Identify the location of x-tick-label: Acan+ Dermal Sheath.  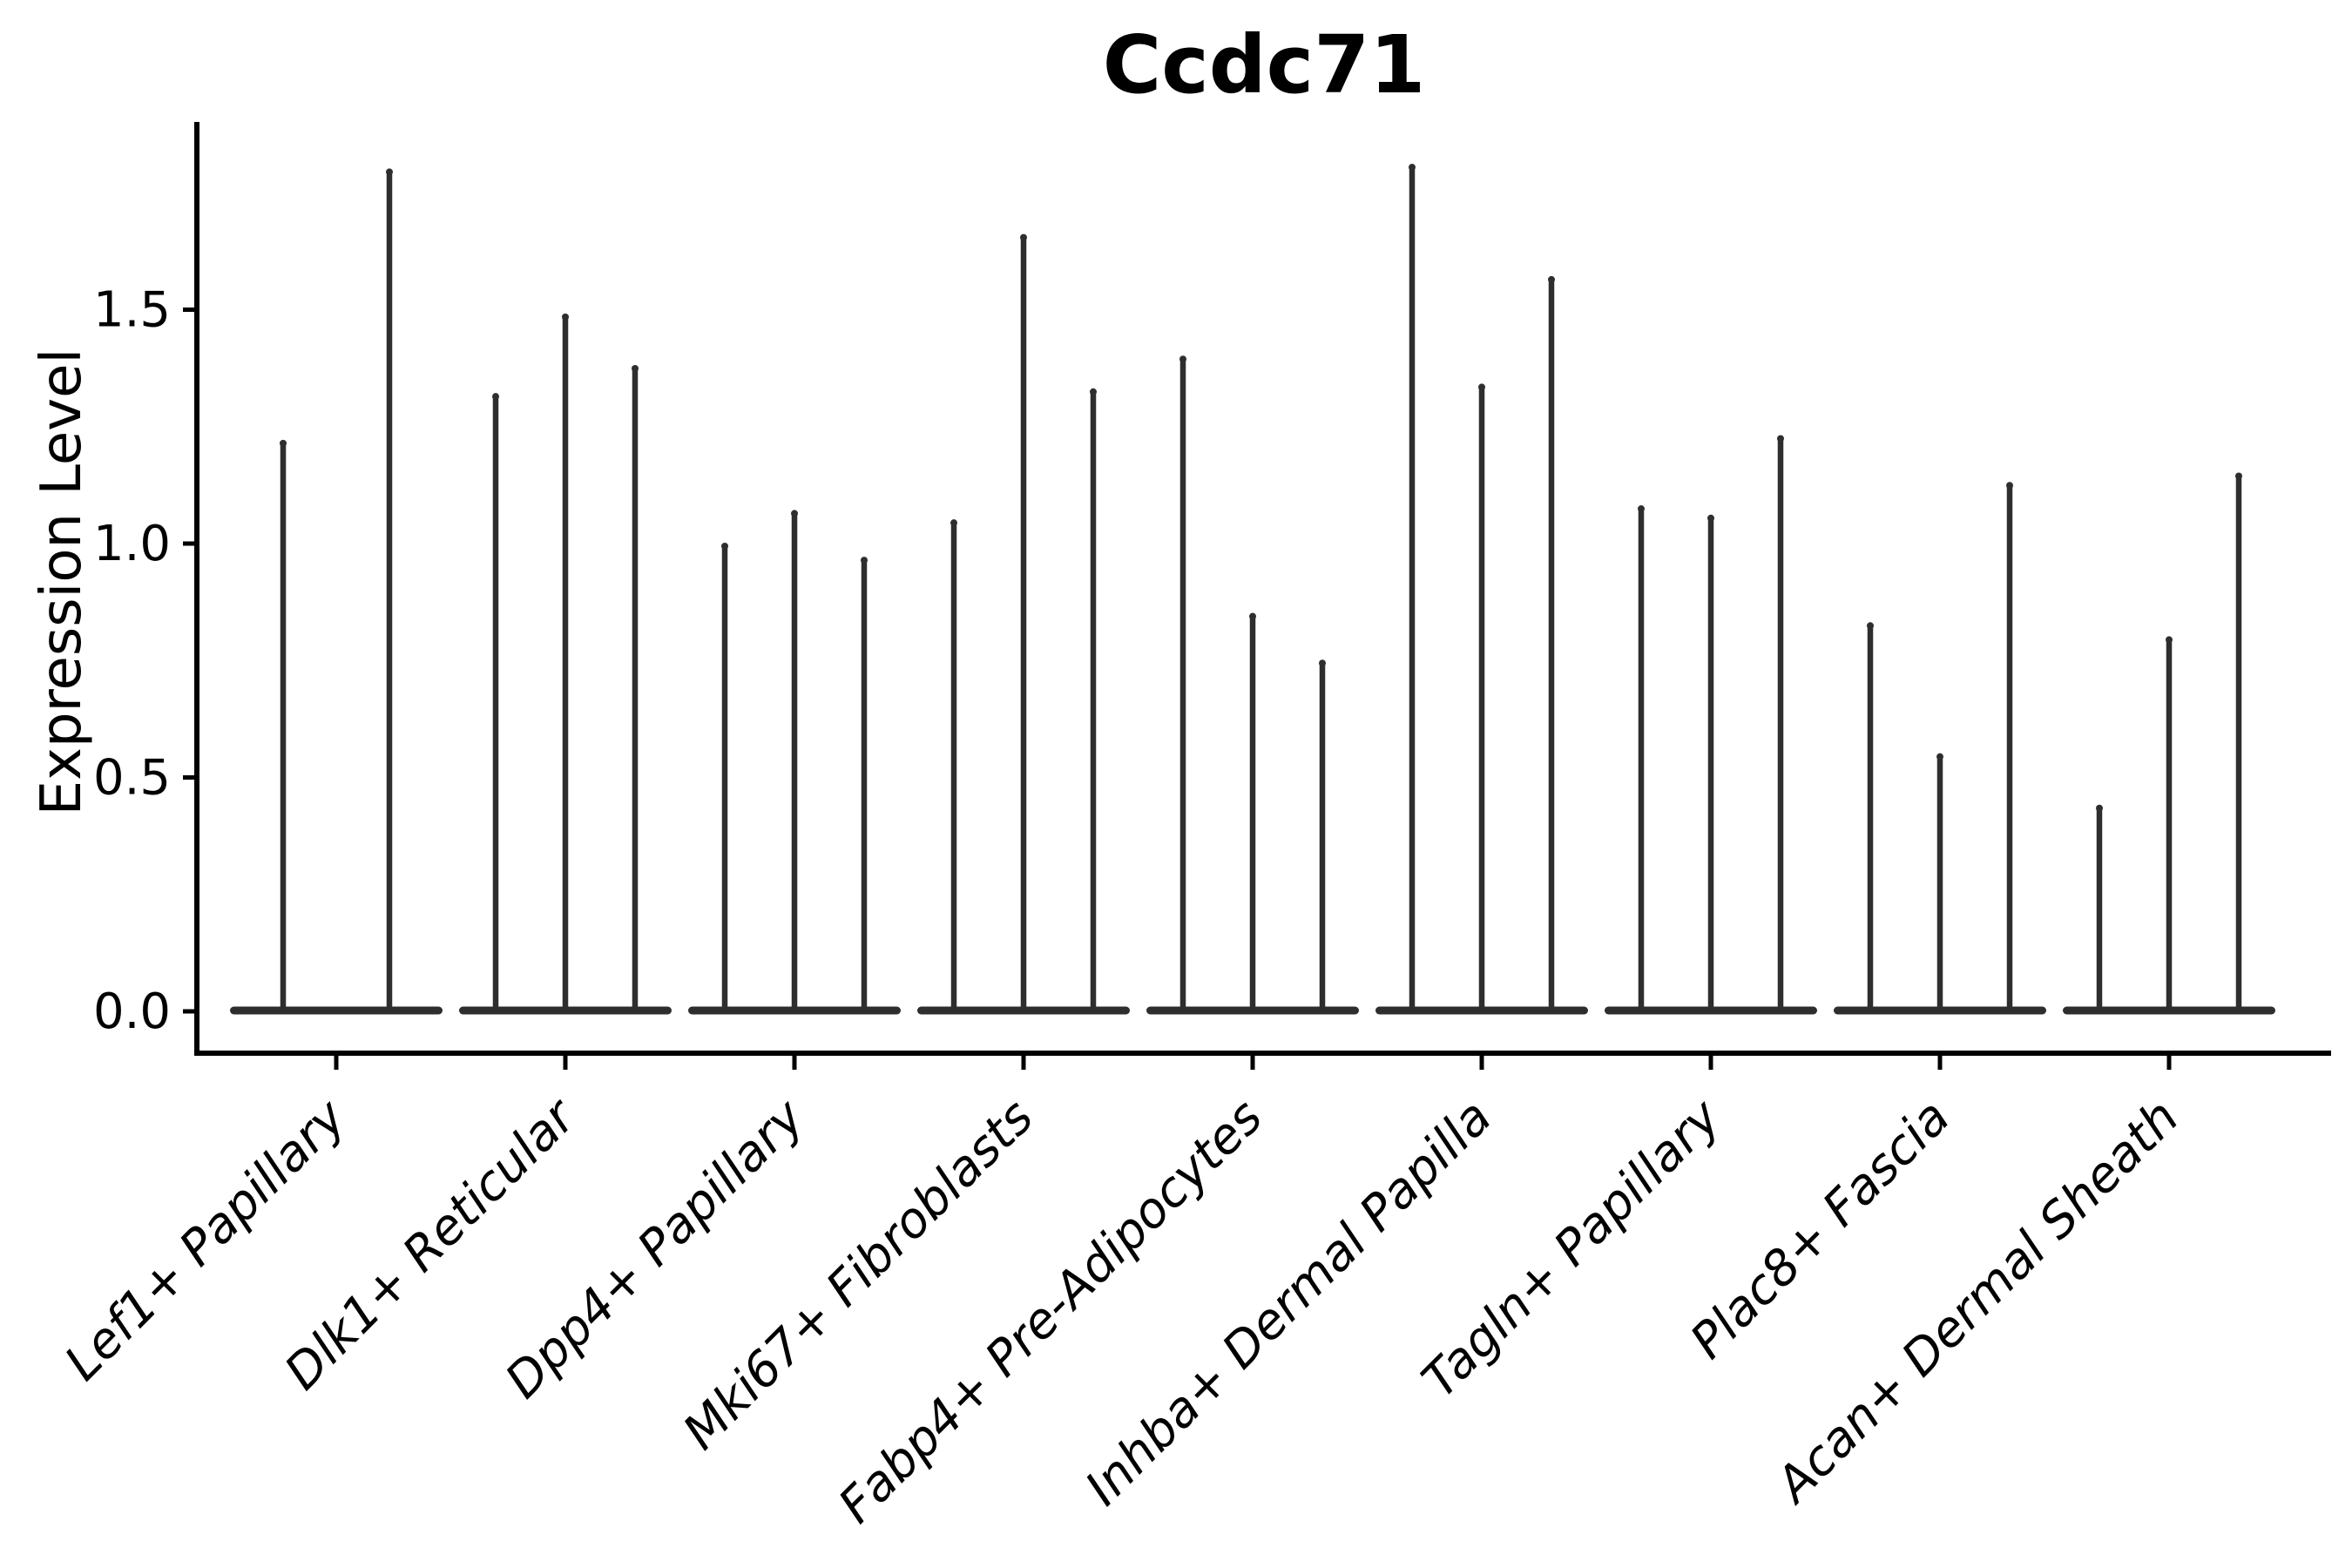
(1977, 1302).